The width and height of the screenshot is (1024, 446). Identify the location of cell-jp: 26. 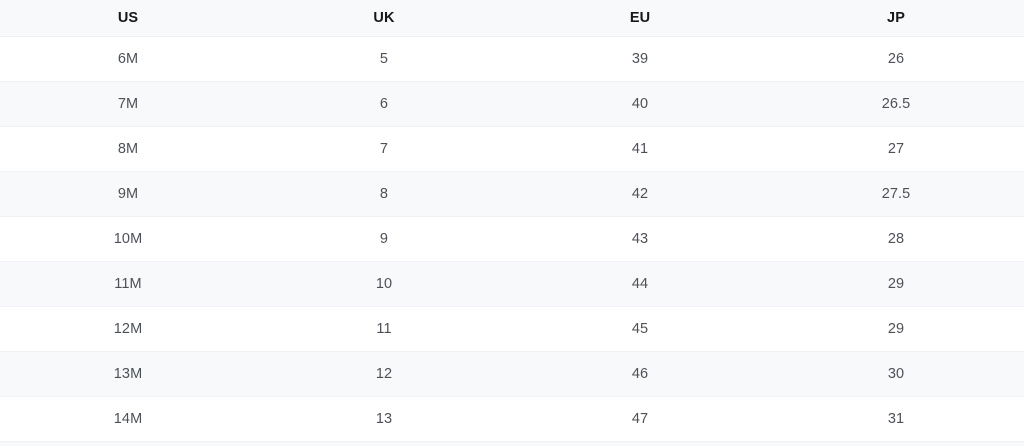
(896, 59).